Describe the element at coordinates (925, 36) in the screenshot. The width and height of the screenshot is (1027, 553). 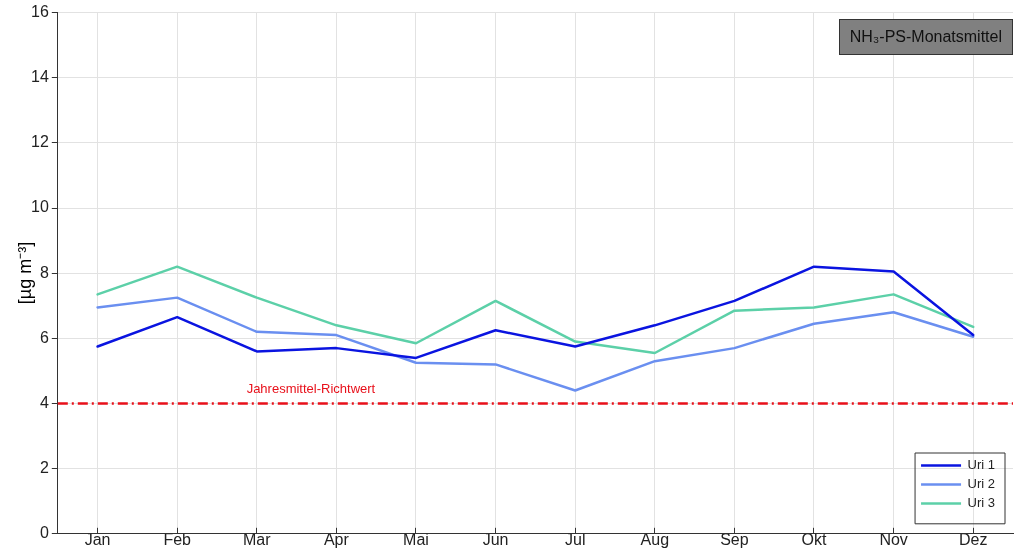
I see `text: NH₃-PS-Monatsmittel` at that location.